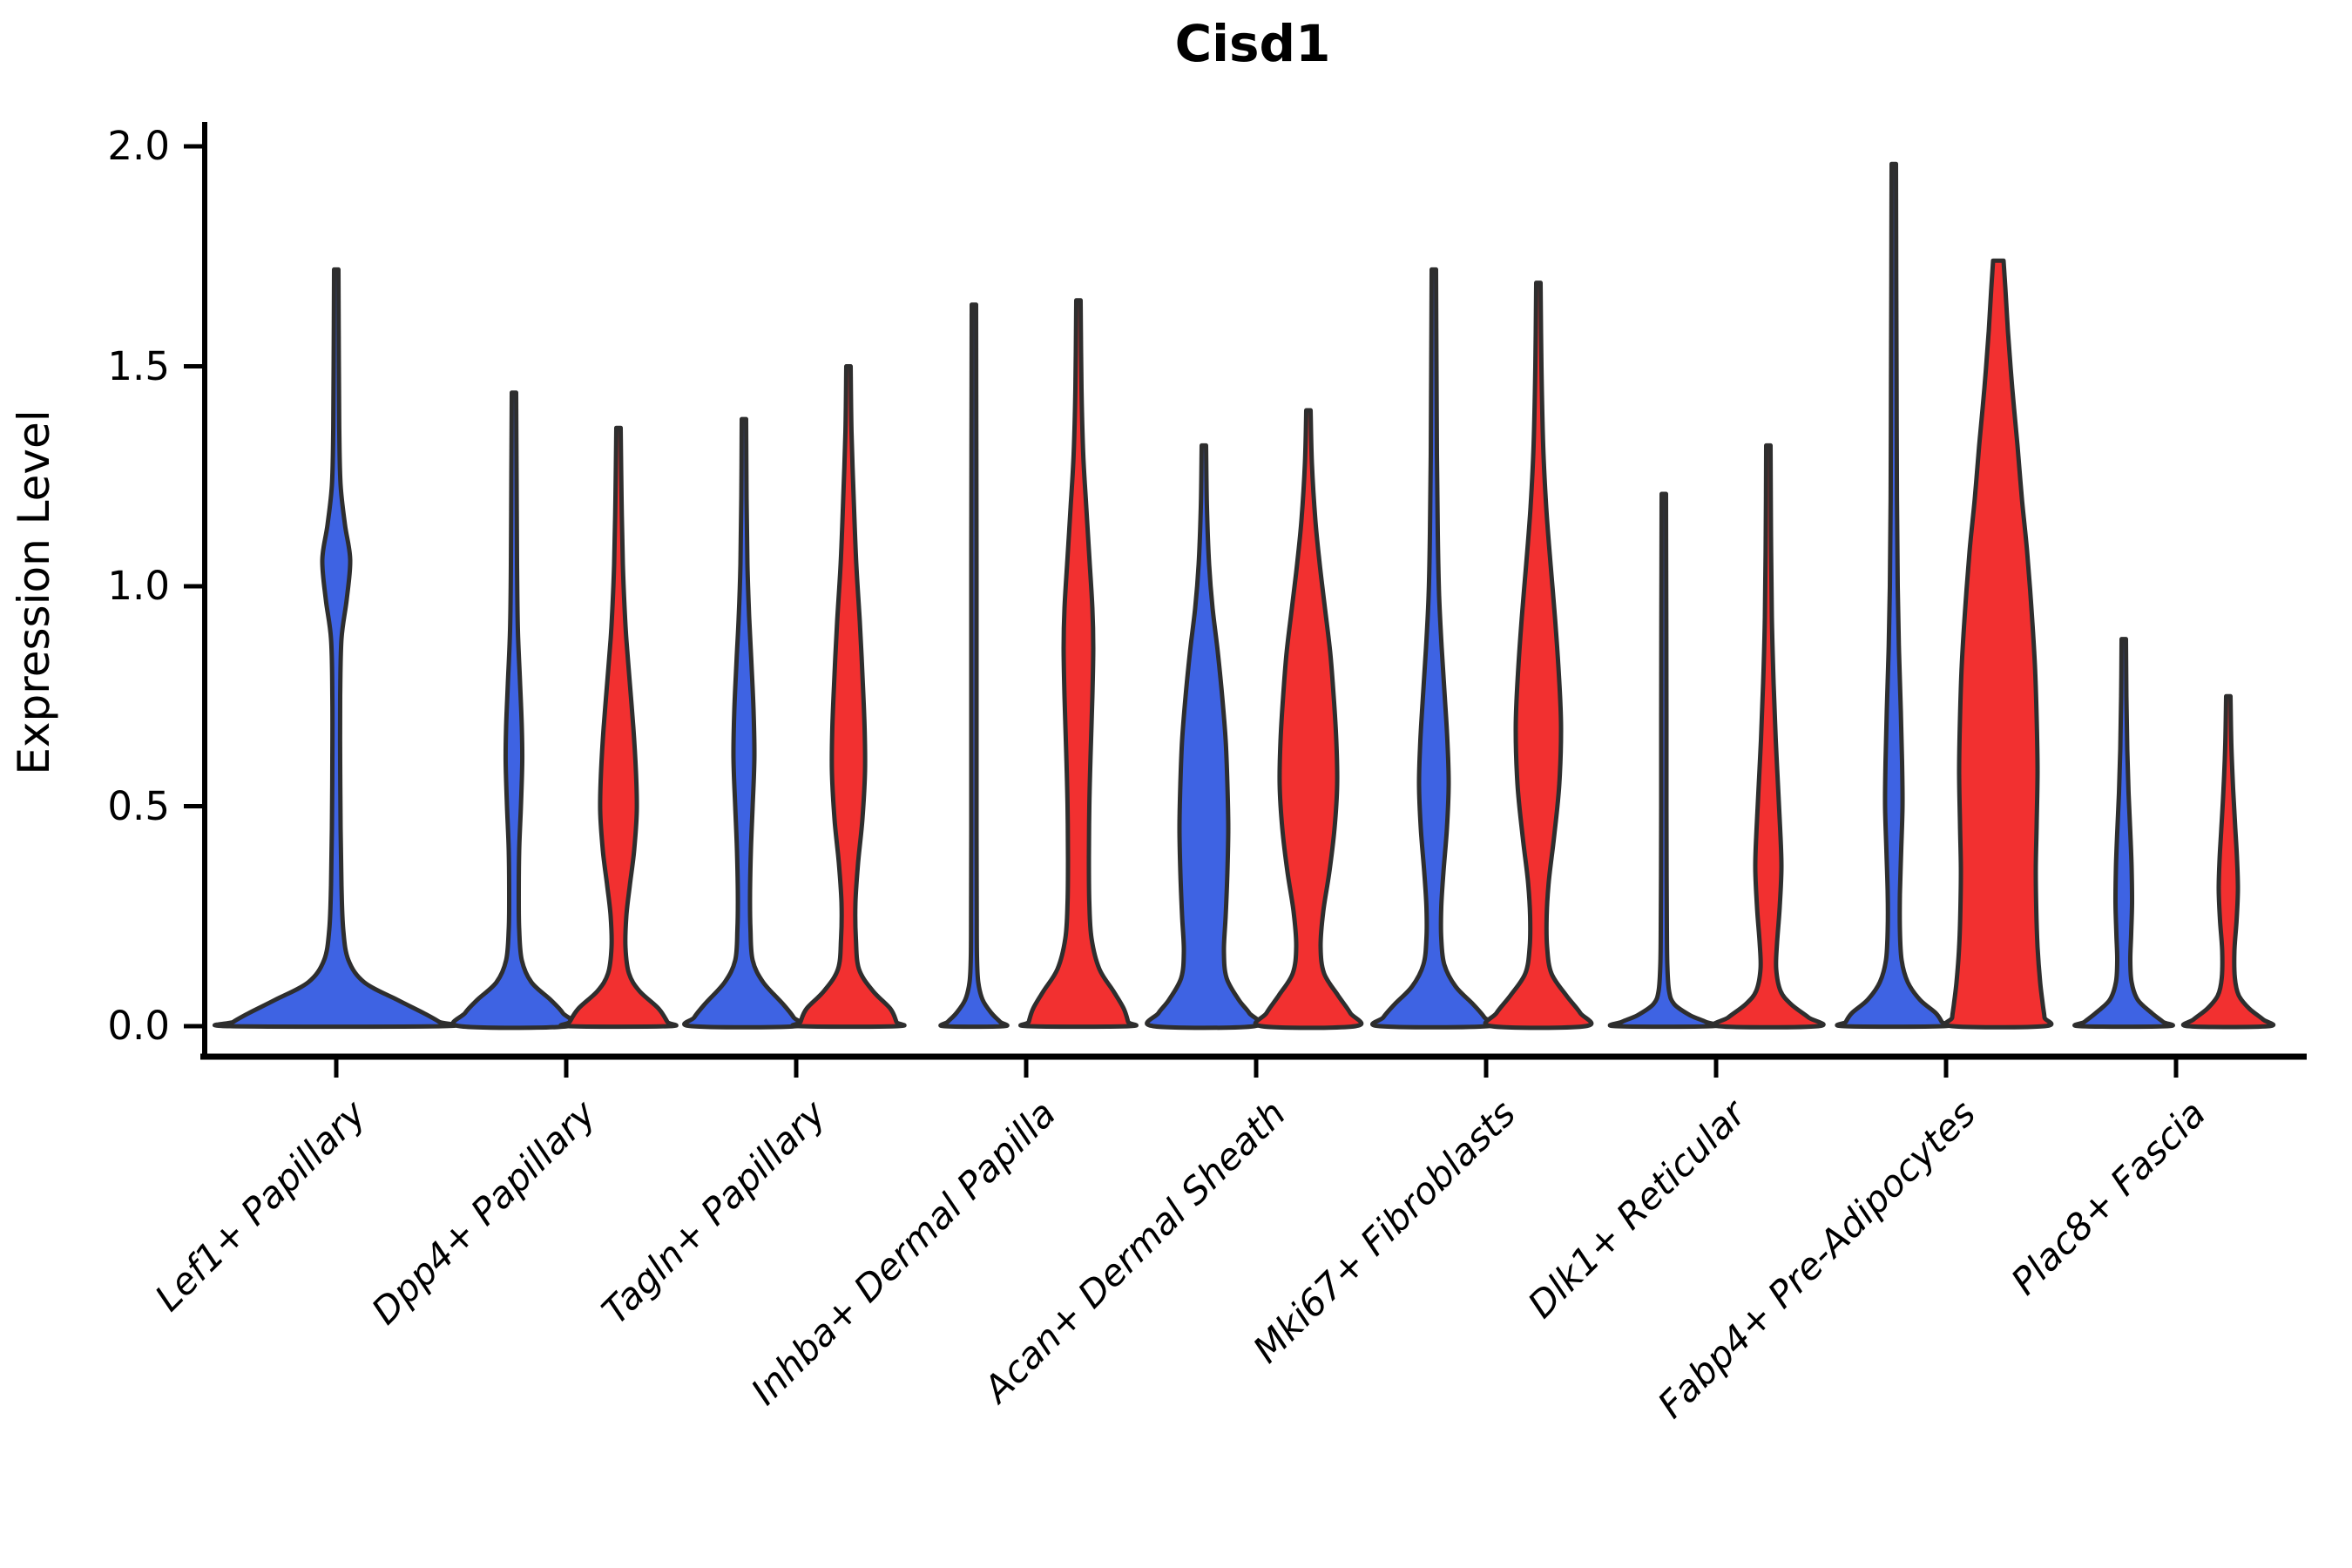 This screenshot has height=1568, width=2352. Describe the element at coordinates (744, 723) in the screenshot. I see `violin-tagln-papillary-blue` at that location.